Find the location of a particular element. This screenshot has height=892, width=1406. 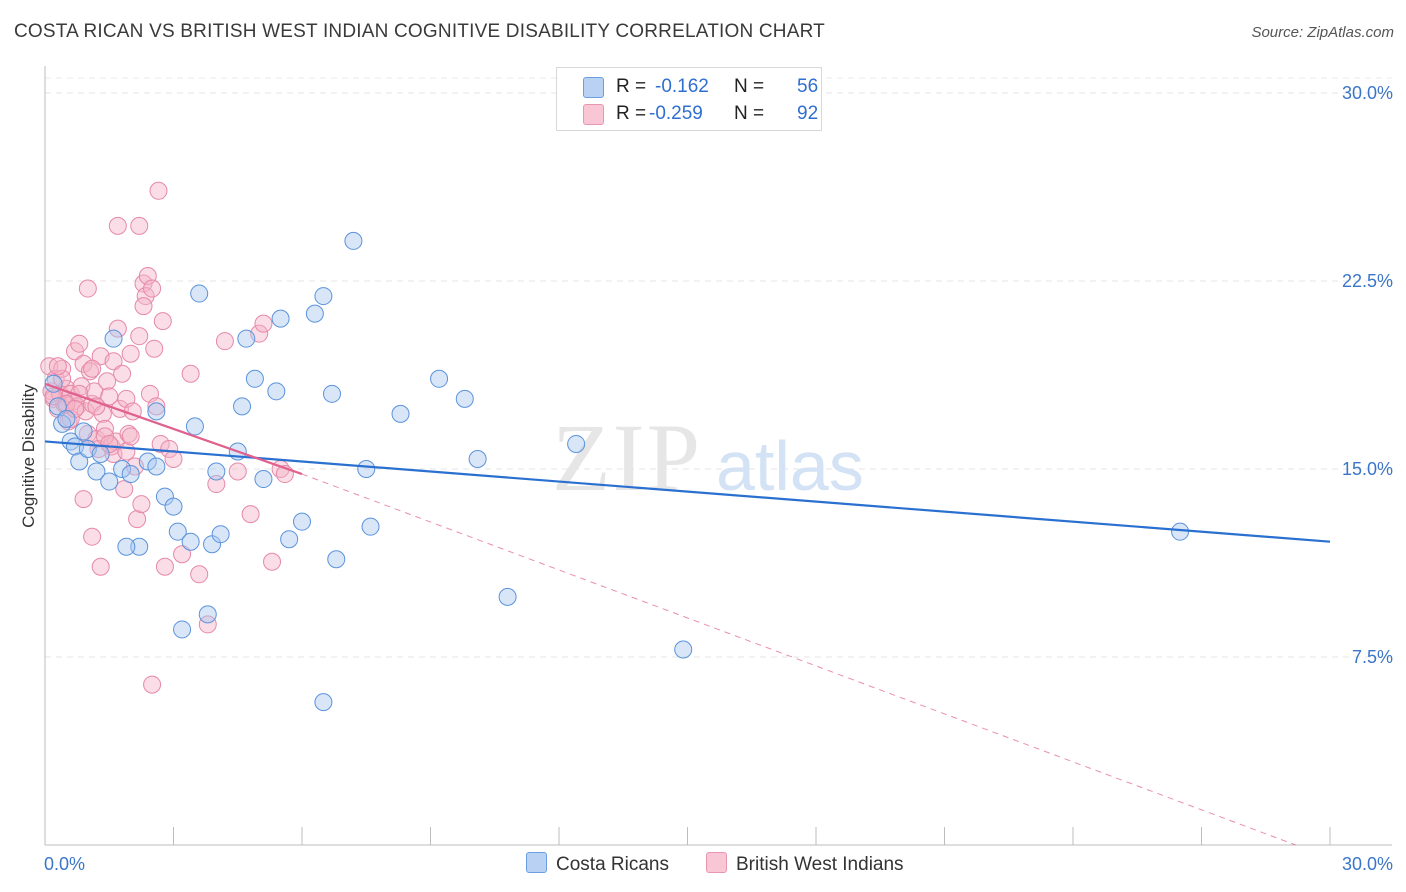

legend-r-label: R = is located at coordinates (631, 113).